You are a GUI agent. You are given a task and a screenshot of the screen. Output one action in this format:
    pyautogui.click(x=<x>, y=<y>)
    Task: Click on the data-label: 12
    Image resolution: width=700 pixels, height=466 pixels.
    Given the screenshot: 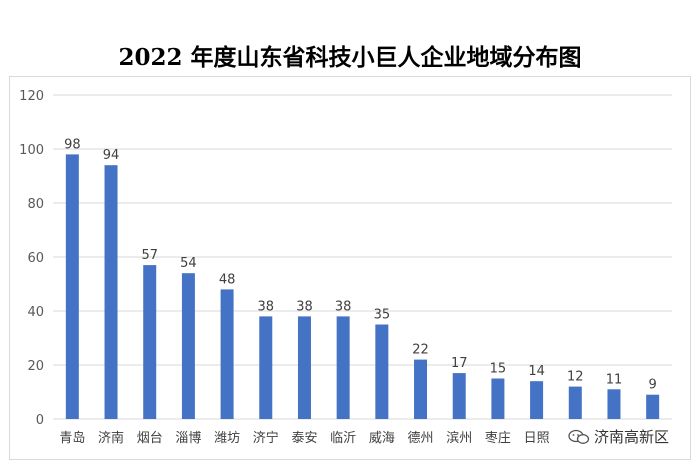 What is the action you would take?
    pyautogui.click(x=575, y=377)
    